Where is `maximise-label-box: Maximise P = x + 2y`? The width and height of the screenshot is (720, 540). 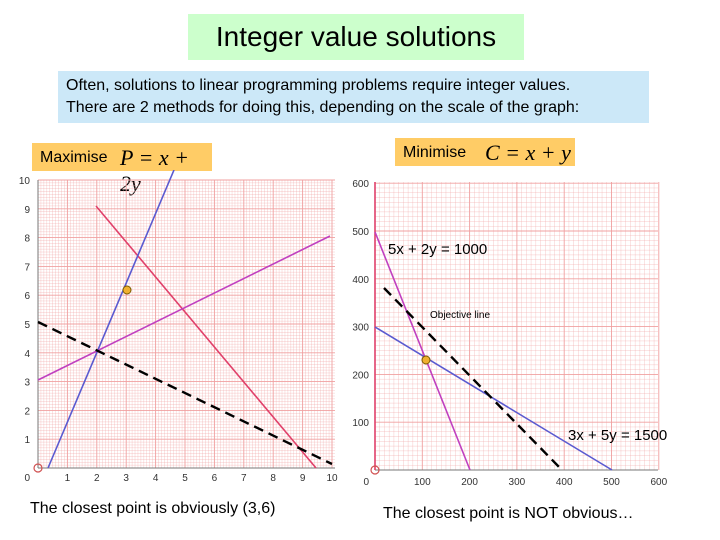 maximise-label-box: Maximise P = x + 2y is located at coordinates (122, 169).